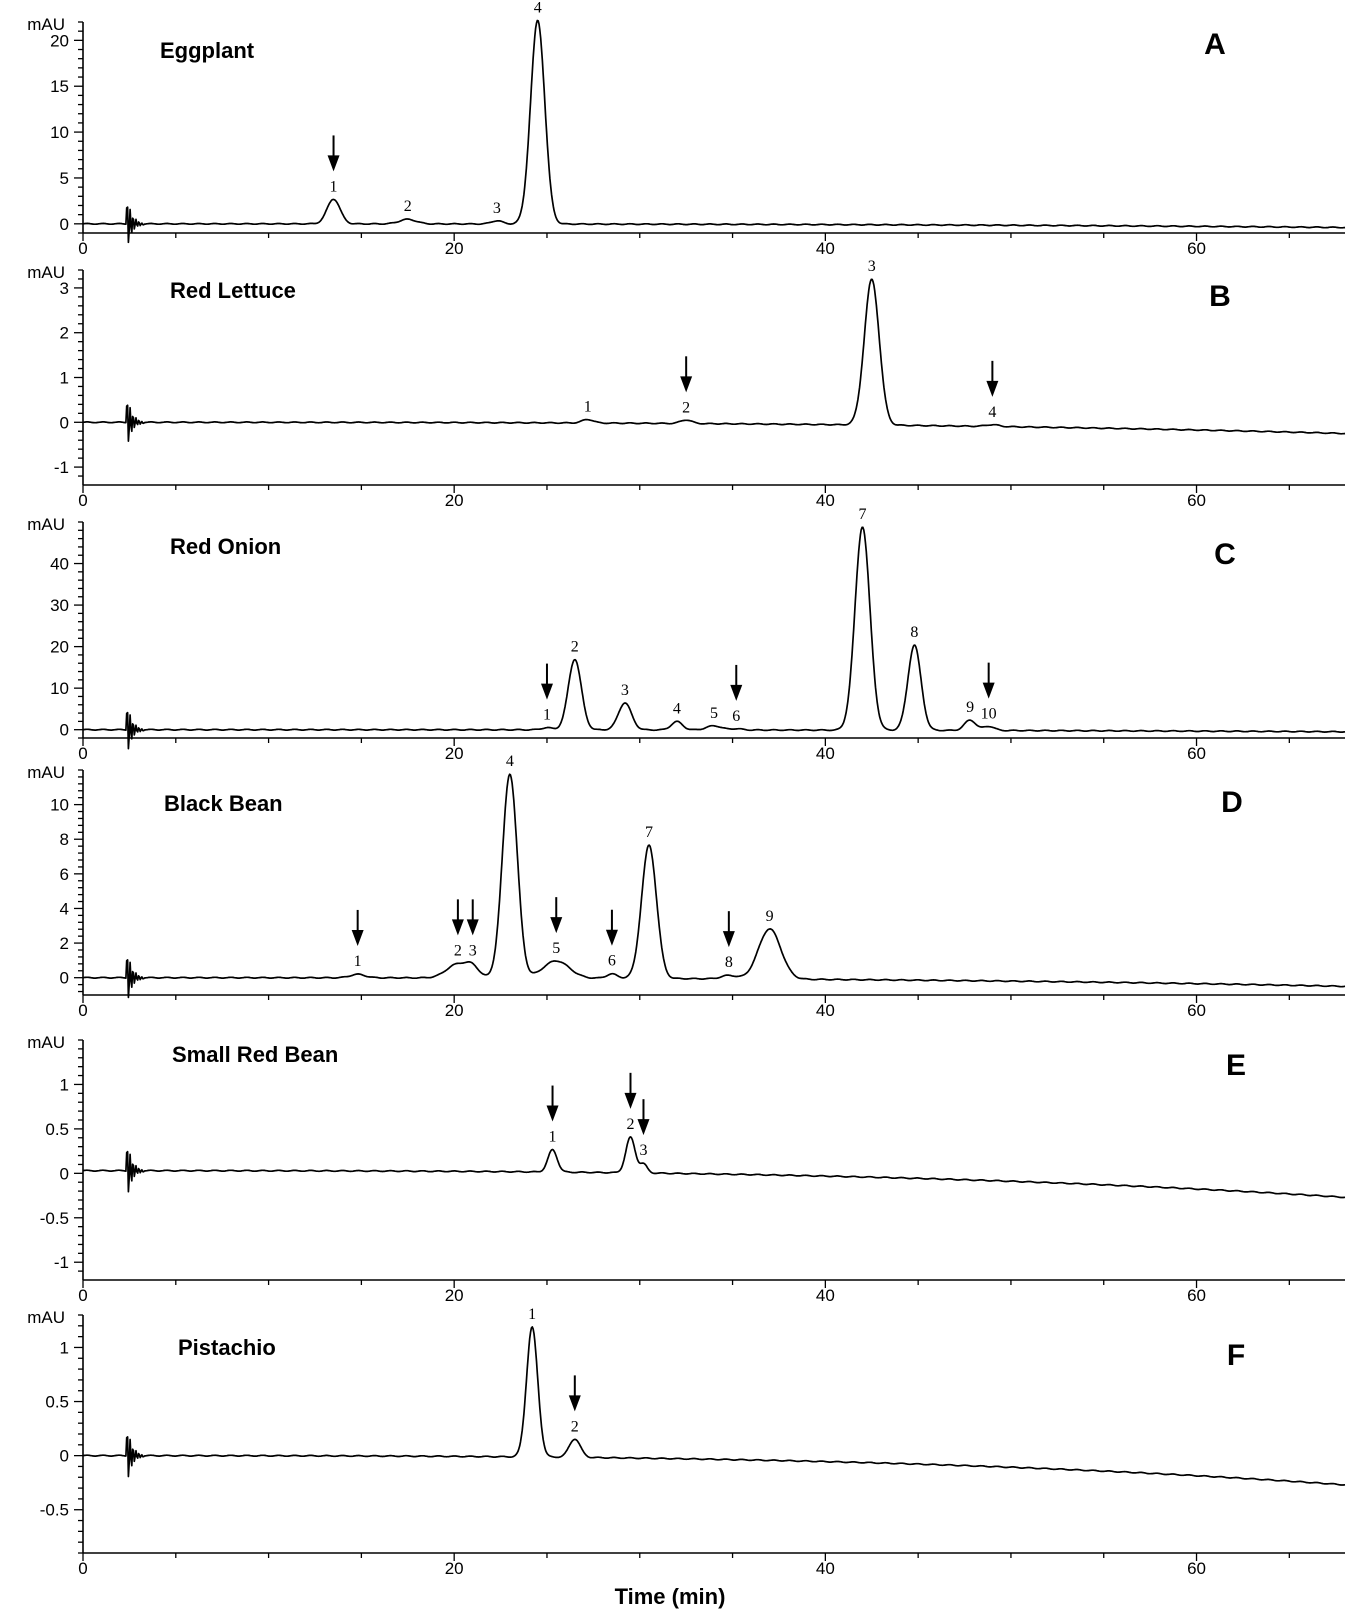 Image resolution: width=1347 pixels, height=1615 pixels. I want to click on panel-letter: B, so click(1220, 296).